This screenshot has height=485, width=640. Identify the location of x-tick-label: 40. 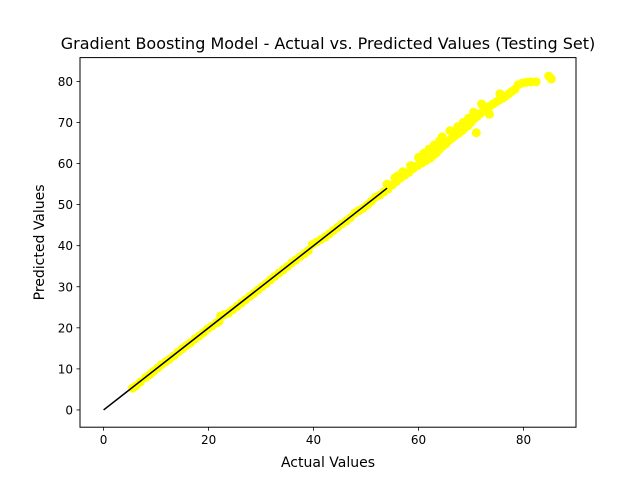
(313, 440).